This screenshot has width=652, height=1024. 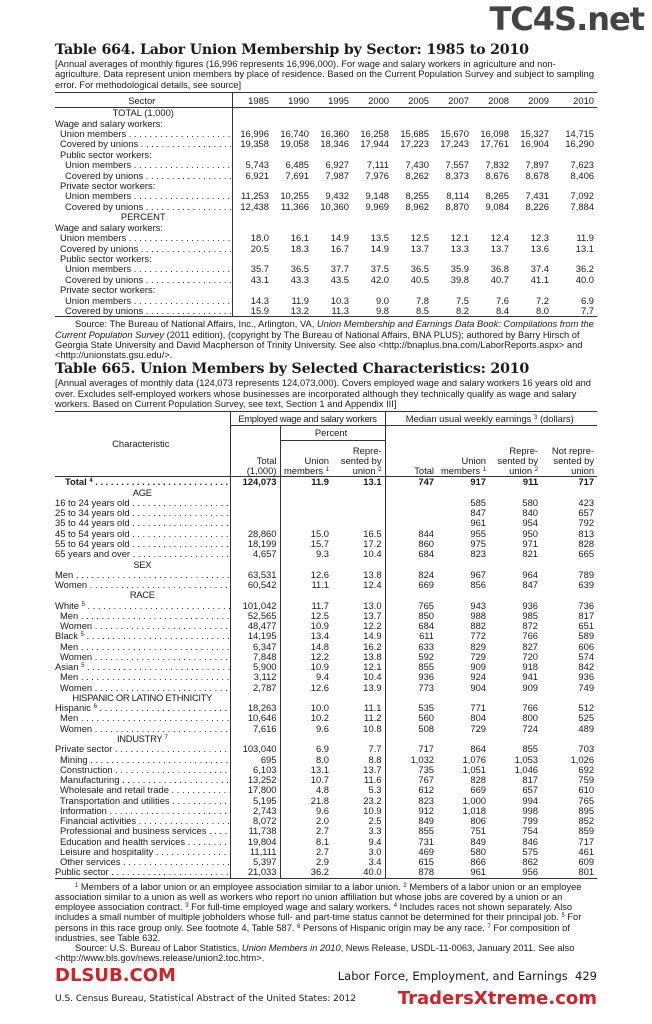 What do you see at coordinates (319, 667) in the screenshot?
I see `table-cell: 10.9` at bounding box center [319, 667].